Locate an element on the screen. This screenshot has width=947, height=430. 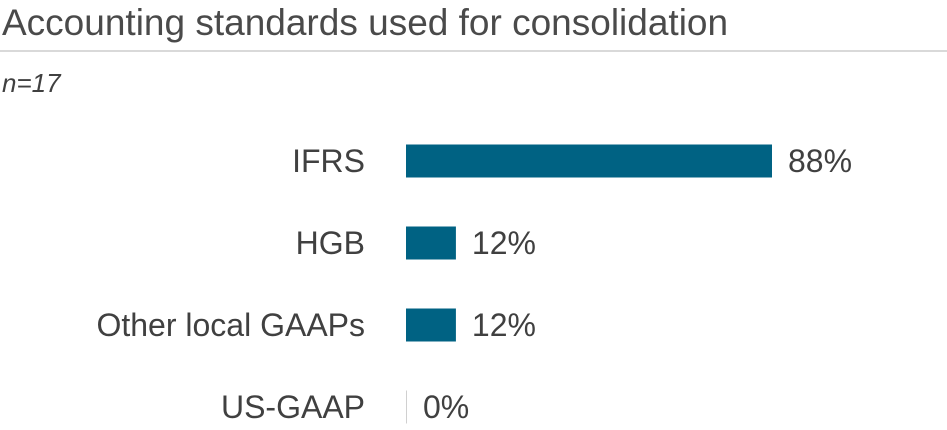
category-label: Other local GAAPs is located at coordinates (230, 325).